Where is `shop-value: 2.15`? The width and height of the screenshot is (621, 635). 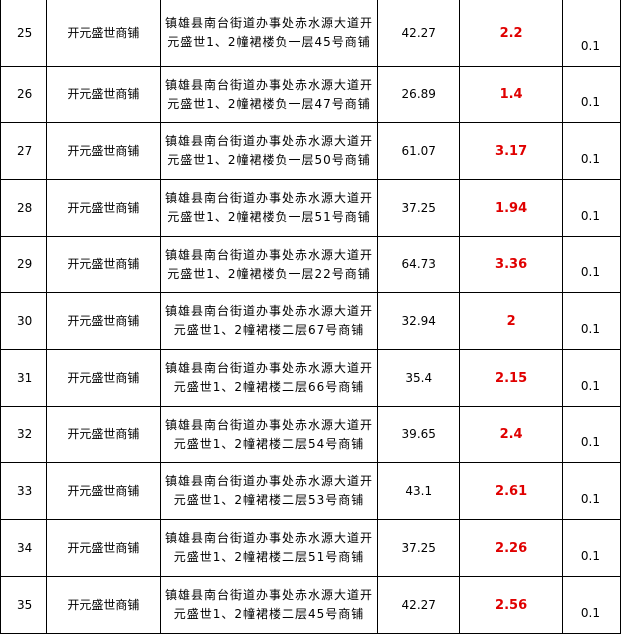 shop-value: 2.15 is located at coordinates (511, 378).